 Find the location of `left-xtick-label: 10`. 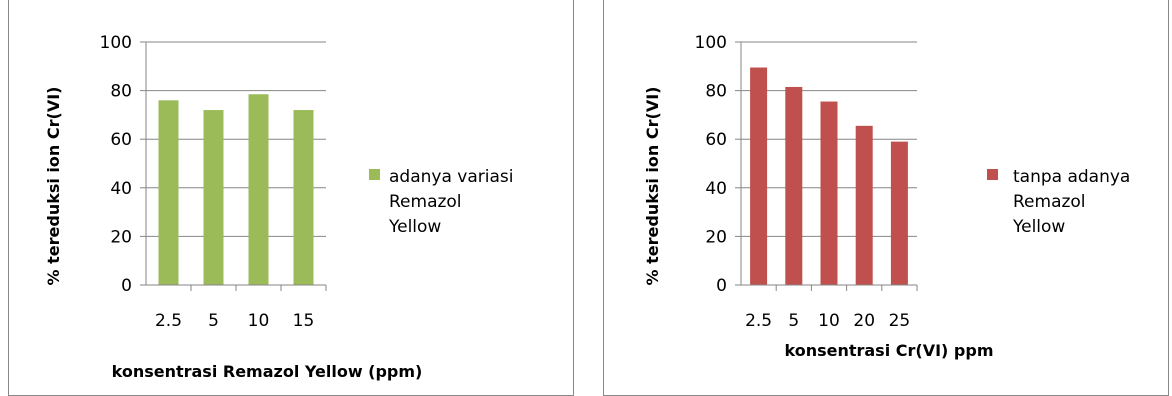

left-xtick-label: 10 is located at coordinates (259, 321).